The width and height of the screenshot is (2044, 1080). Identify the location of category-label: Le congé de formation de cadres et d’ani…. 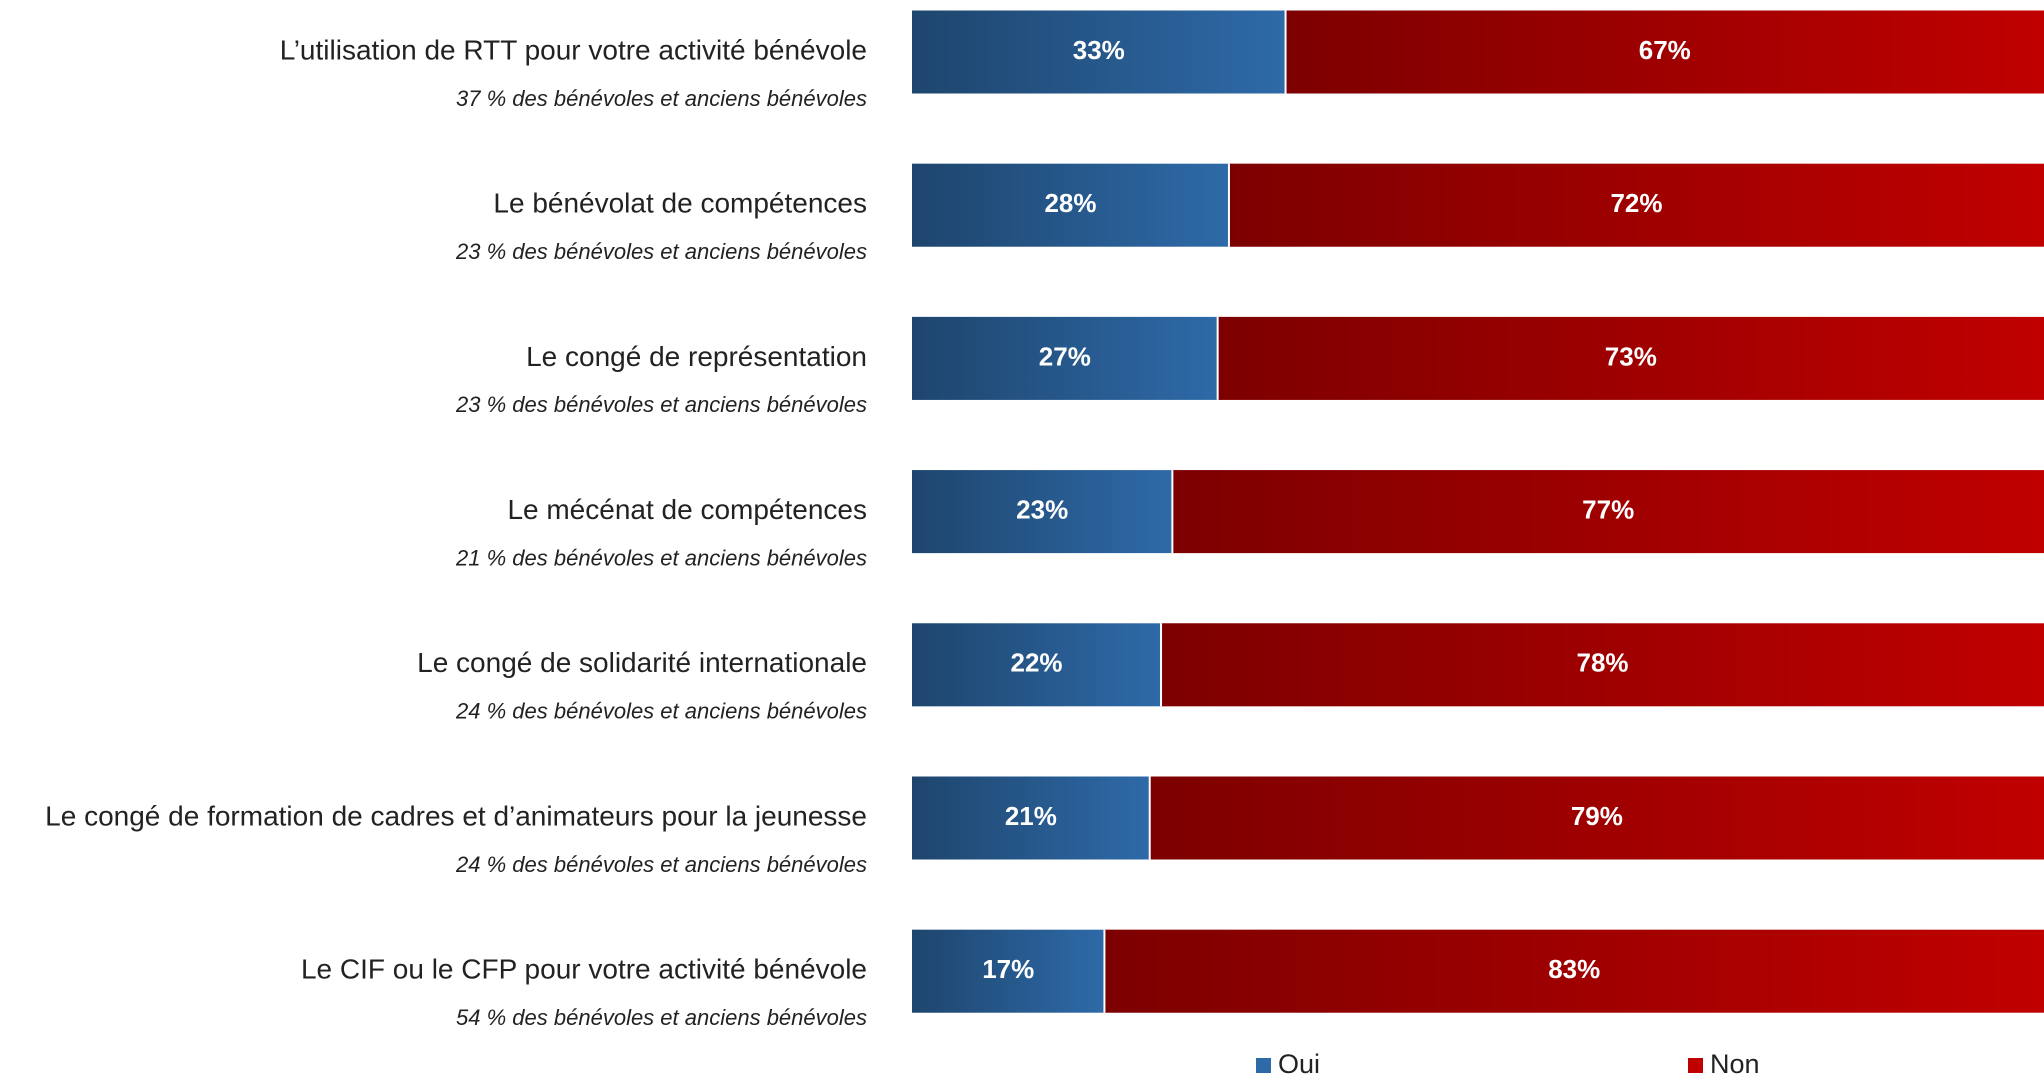
(456, 815).